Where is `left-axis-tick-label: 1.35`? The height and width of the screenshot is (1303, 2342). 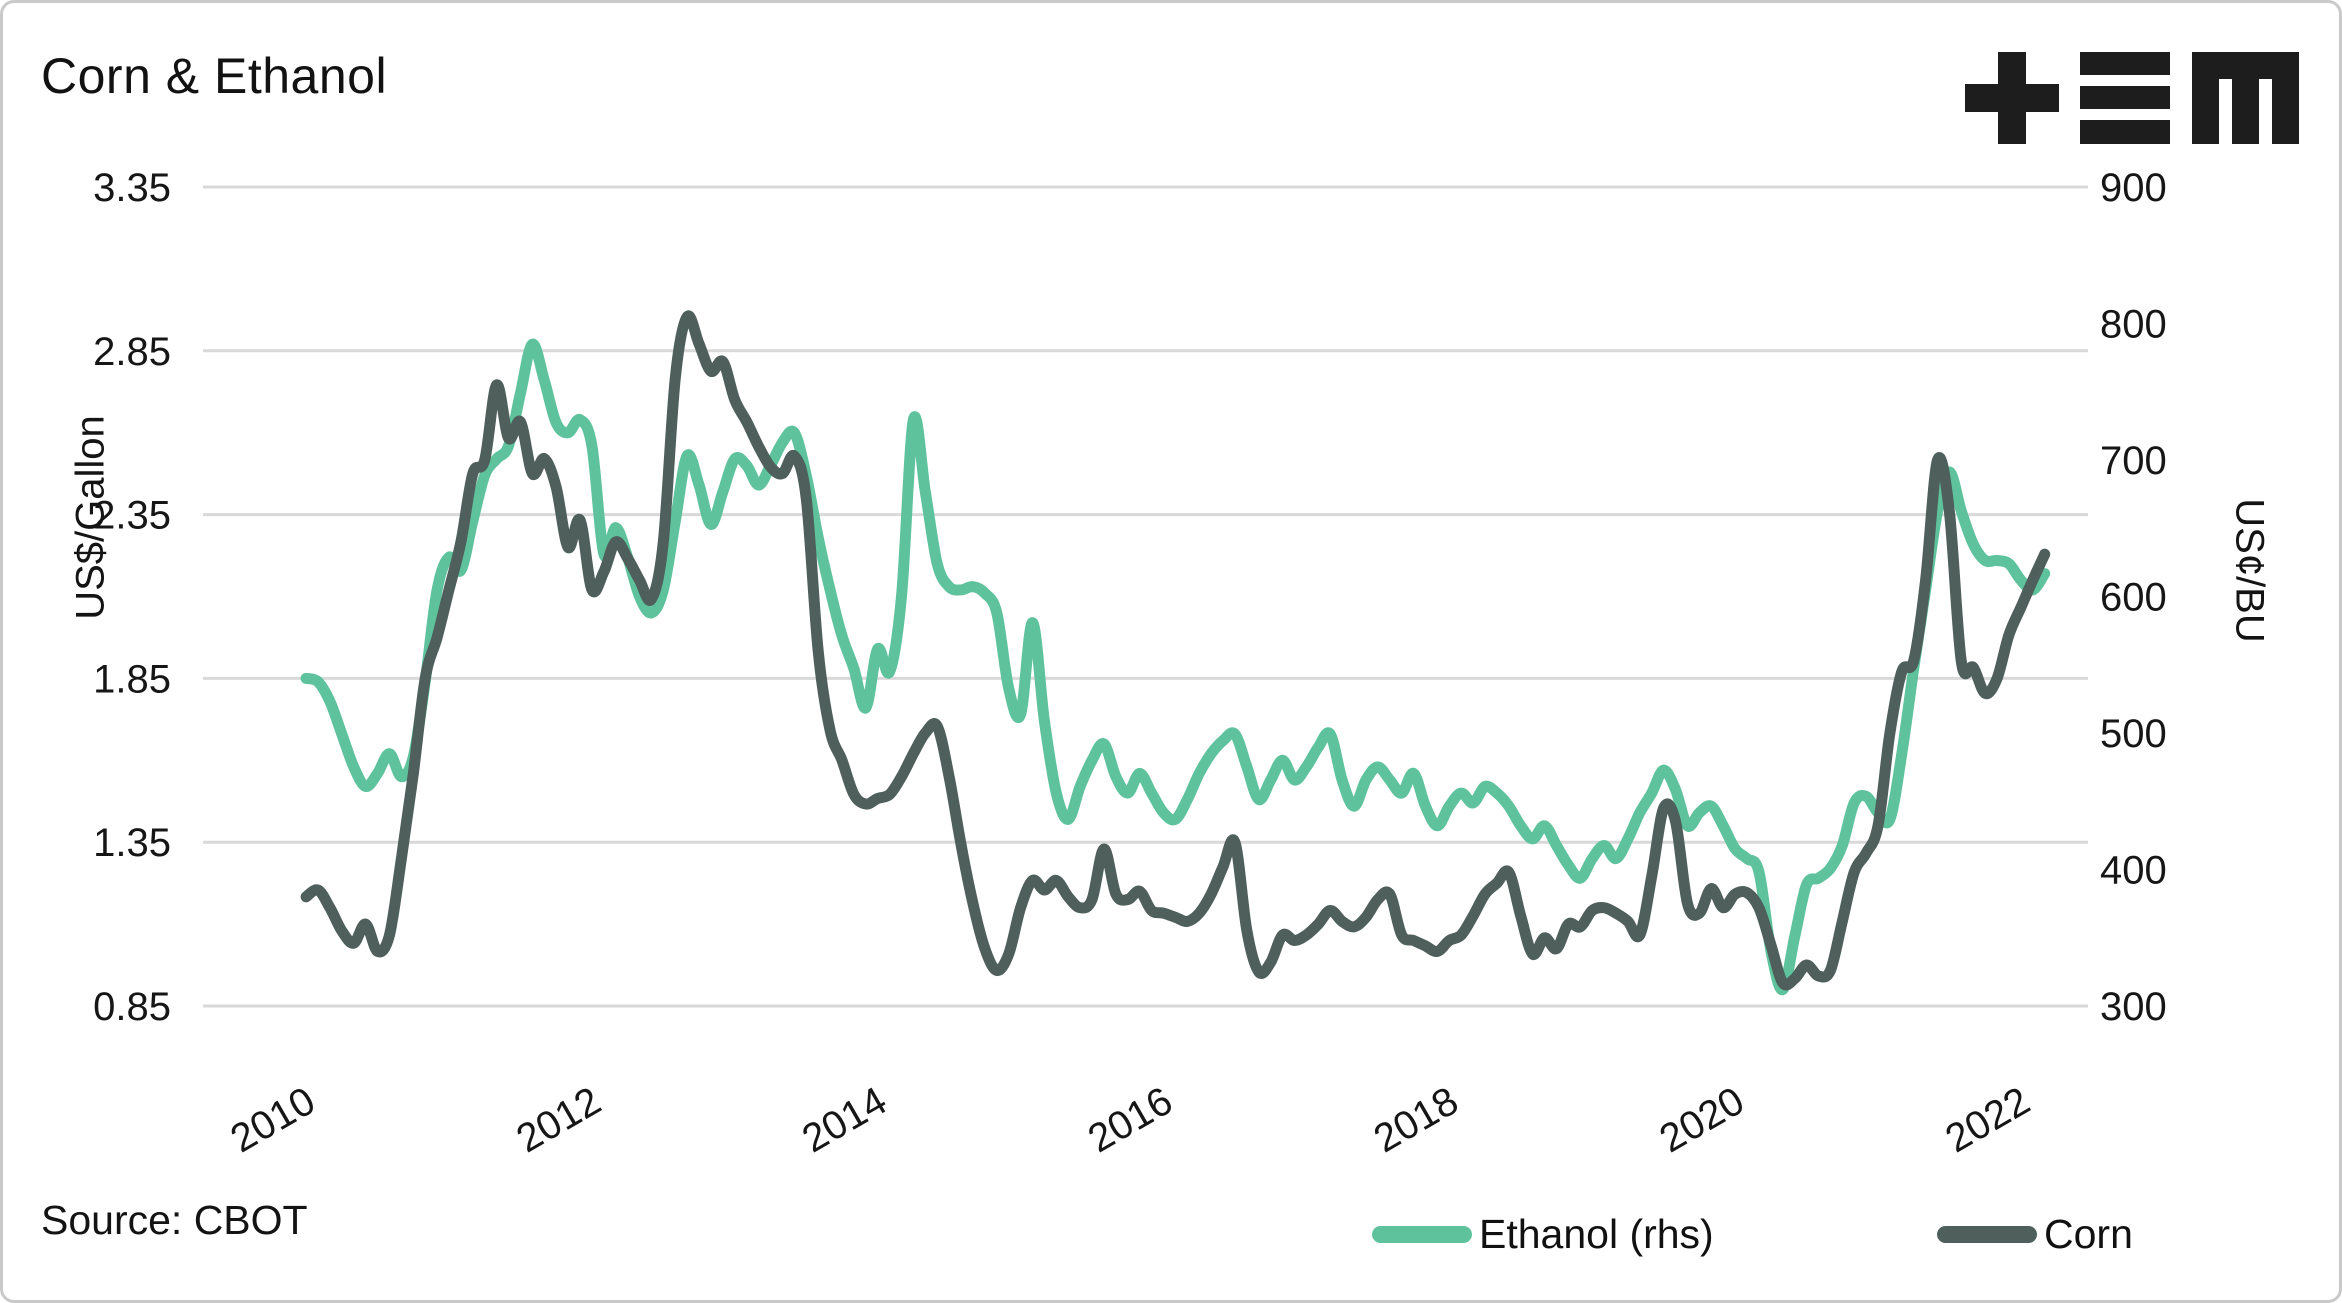 left-axis-tick-label: 1.35 is located at coordinates (132, 843).